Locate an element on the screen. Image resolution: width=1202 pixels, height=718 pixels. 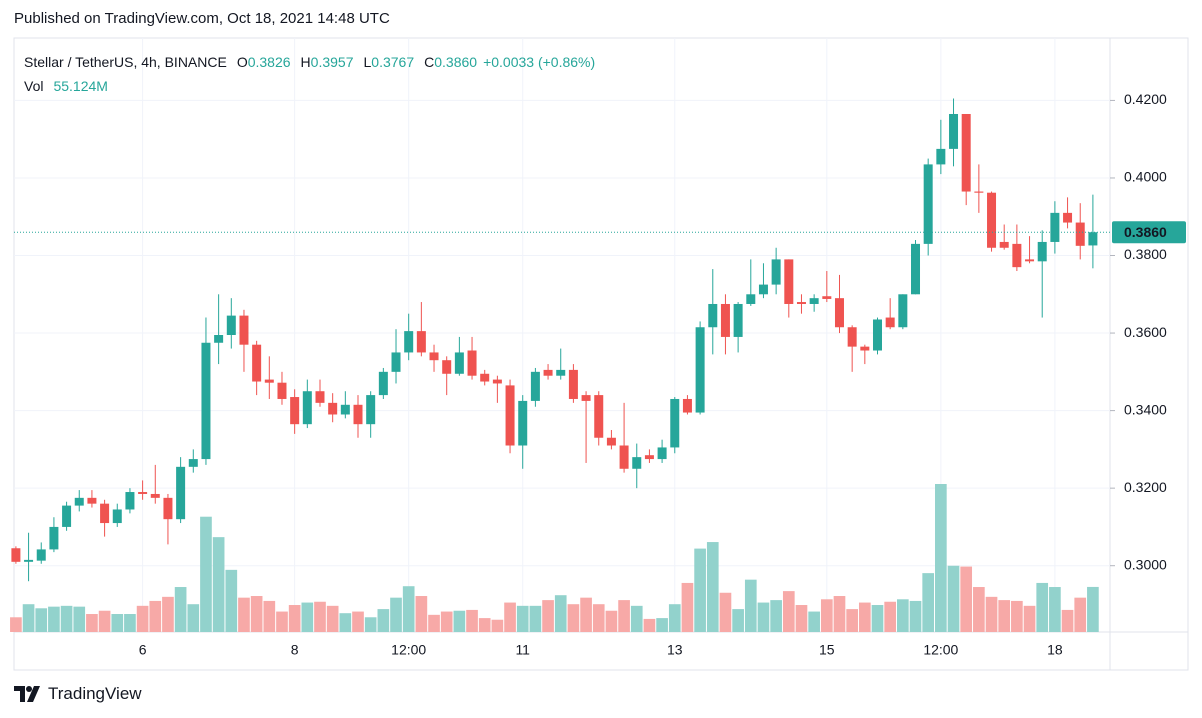
field-key: C is located at coordinates (429, 62).